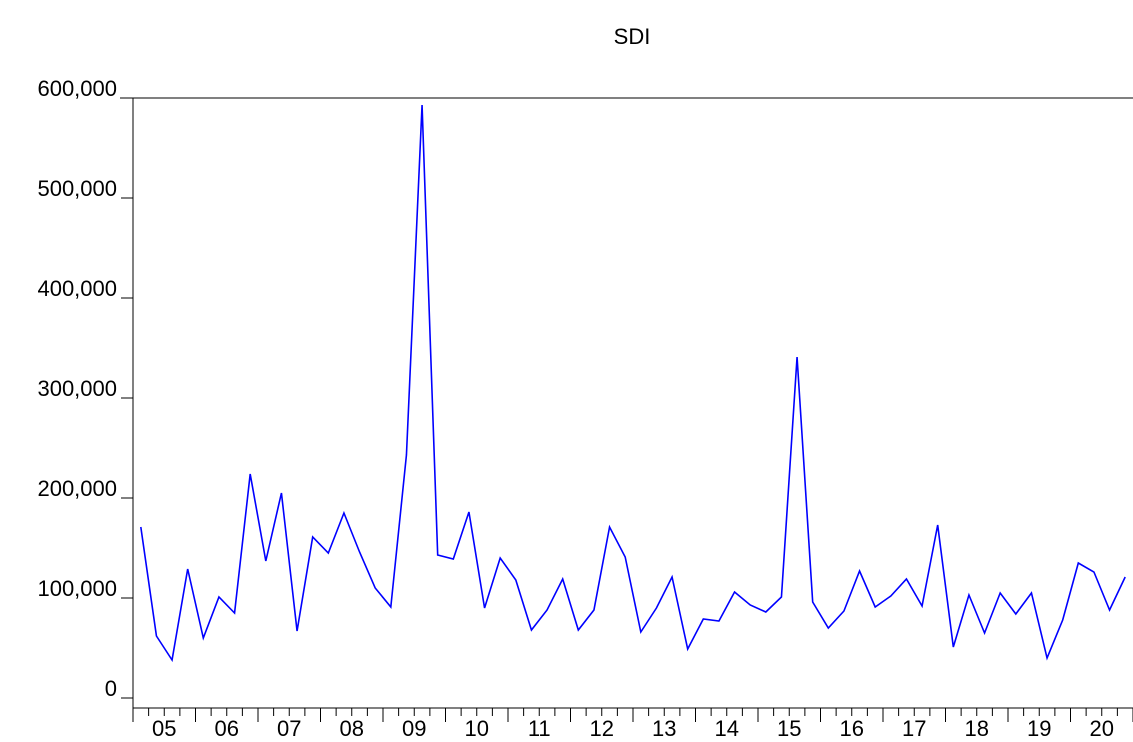  What do you see at coordinates (164, 728) in the screenshot?
I see `x-tick-label: 05` at bounding box center [164, 728].